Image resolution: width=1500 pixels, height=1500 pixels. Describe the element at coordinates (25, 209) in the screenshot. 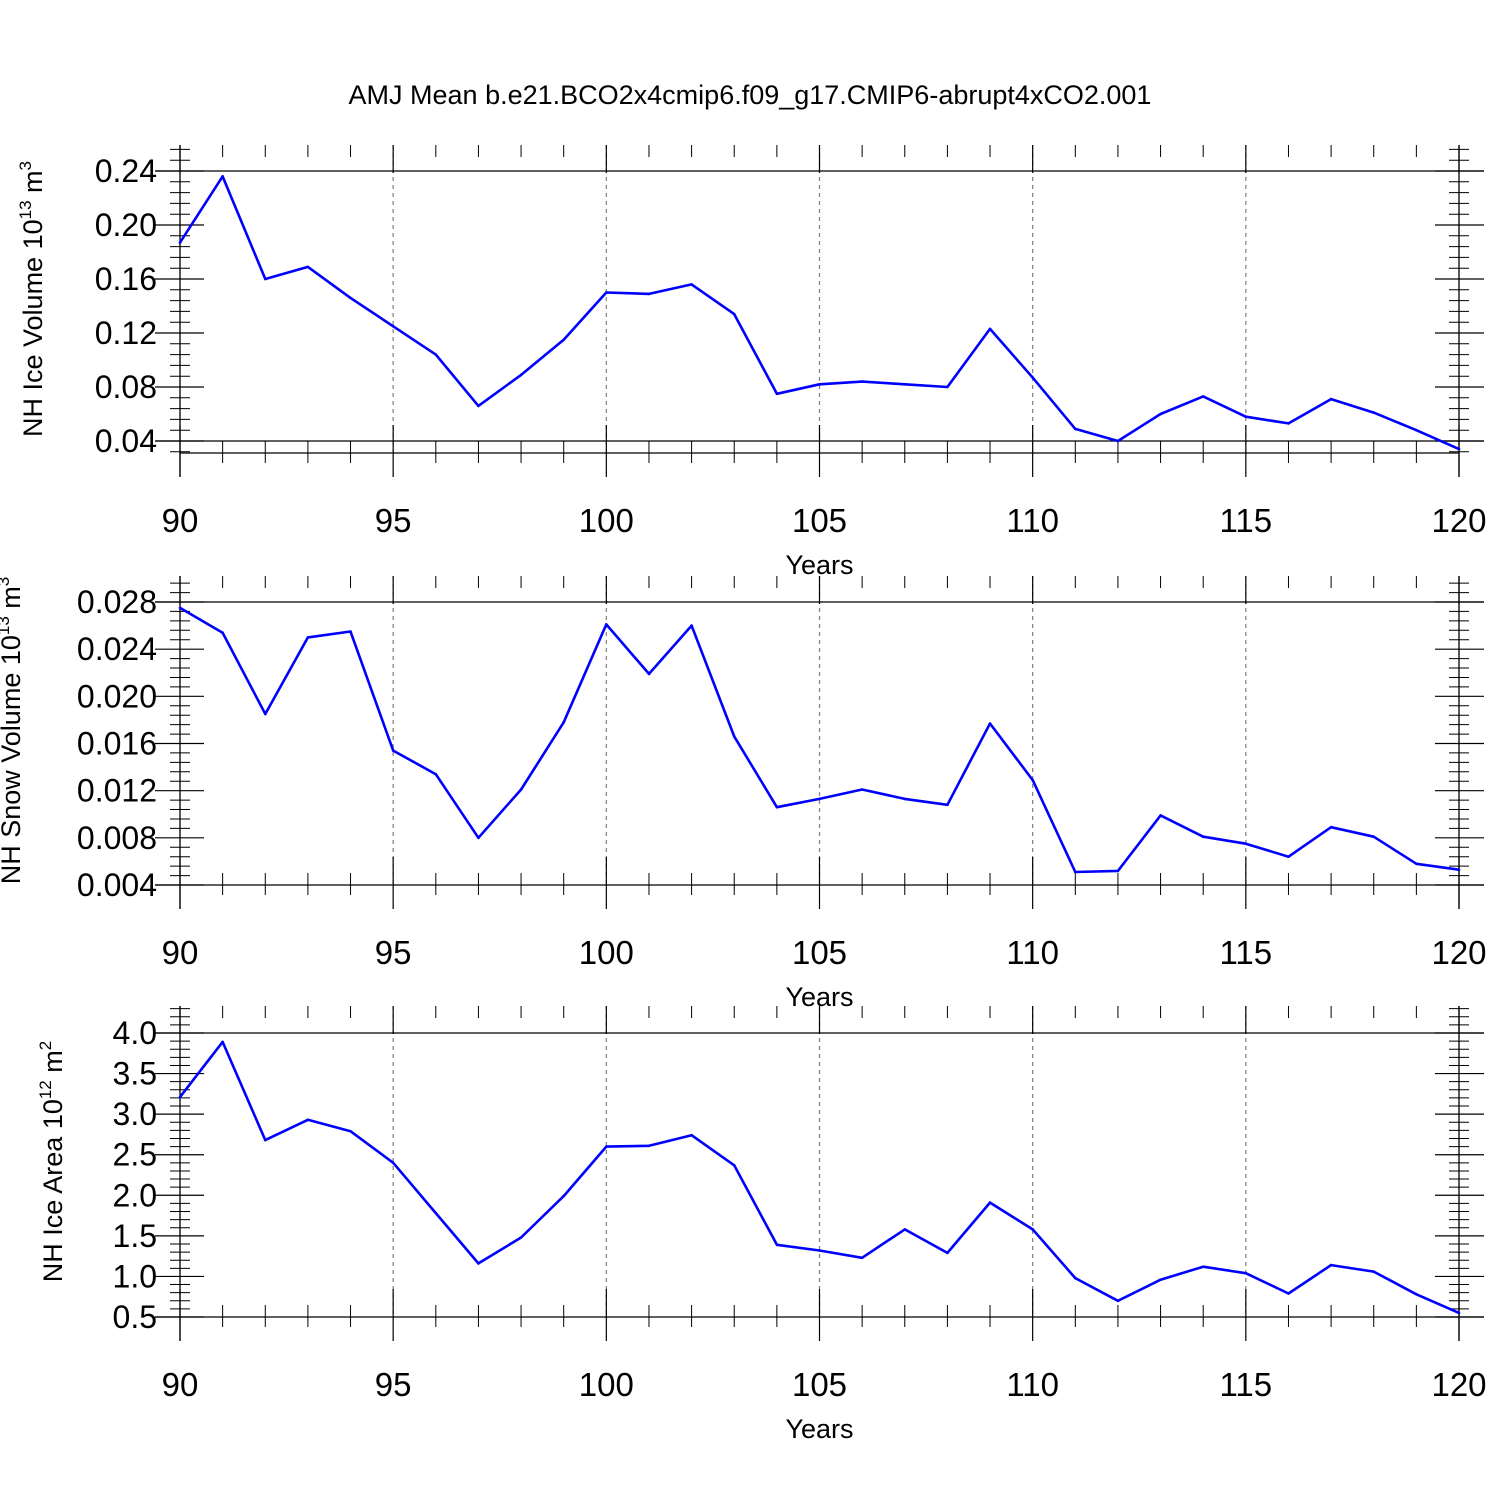

I see `y-axis-title-exponent: 13` at that location.